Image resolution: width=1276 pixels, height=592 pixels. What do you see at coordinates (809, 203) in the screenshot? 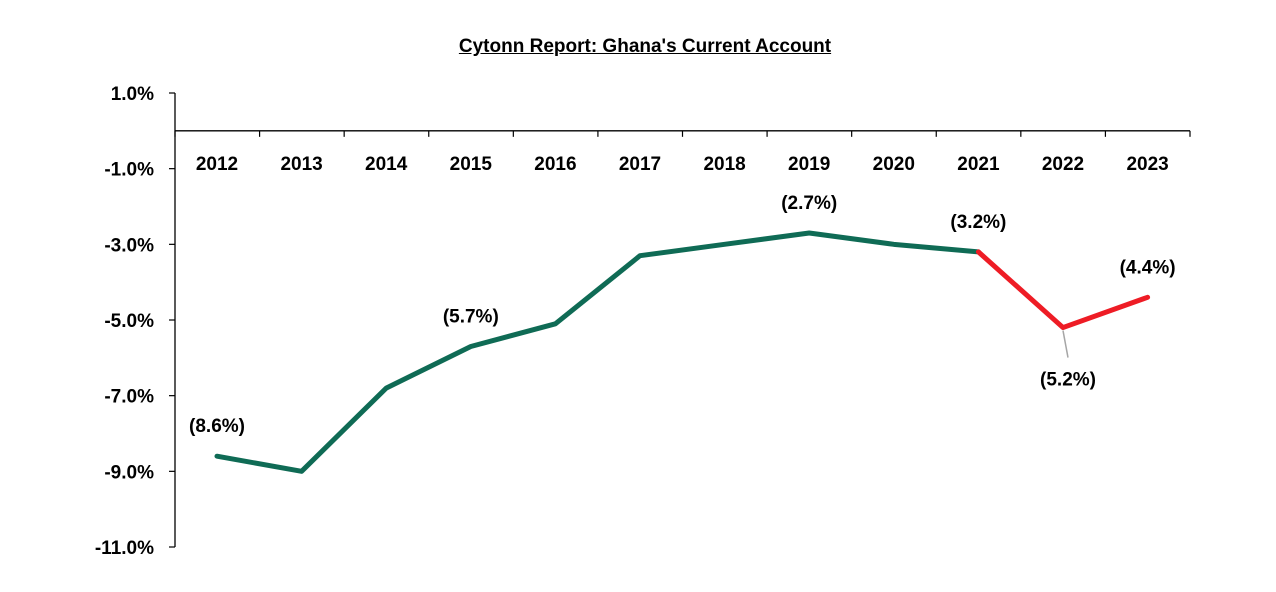
I see `data-label: (2.7%)` at bounding box center [809, 203].